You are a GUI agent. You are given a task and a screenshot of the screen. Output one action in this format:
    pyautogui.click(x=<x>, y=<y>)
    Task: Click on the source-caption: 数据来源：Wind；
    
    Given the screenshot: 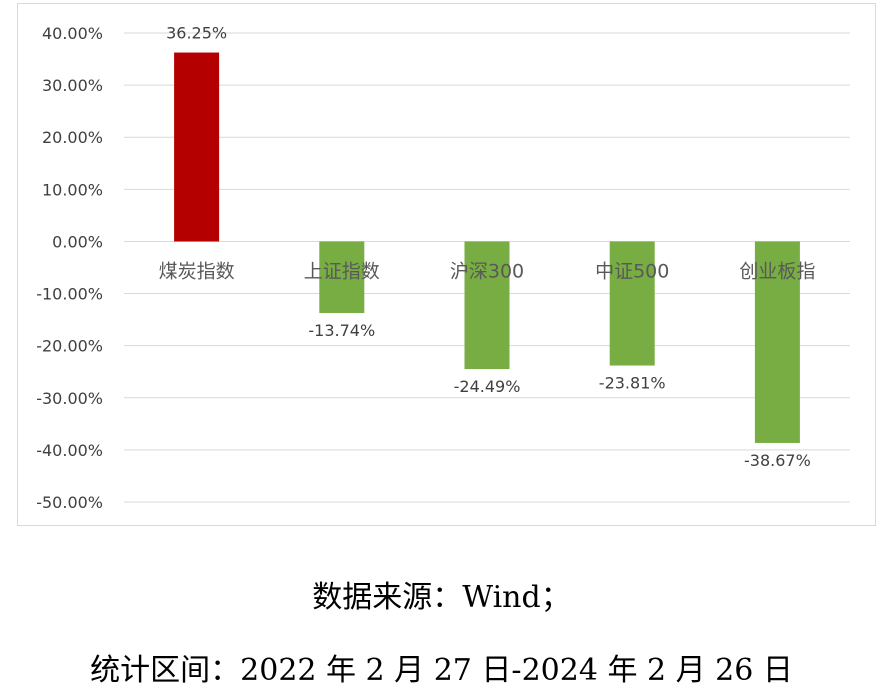 What is the action you would take?
    pyautogui.click(x=441, y=597)
    